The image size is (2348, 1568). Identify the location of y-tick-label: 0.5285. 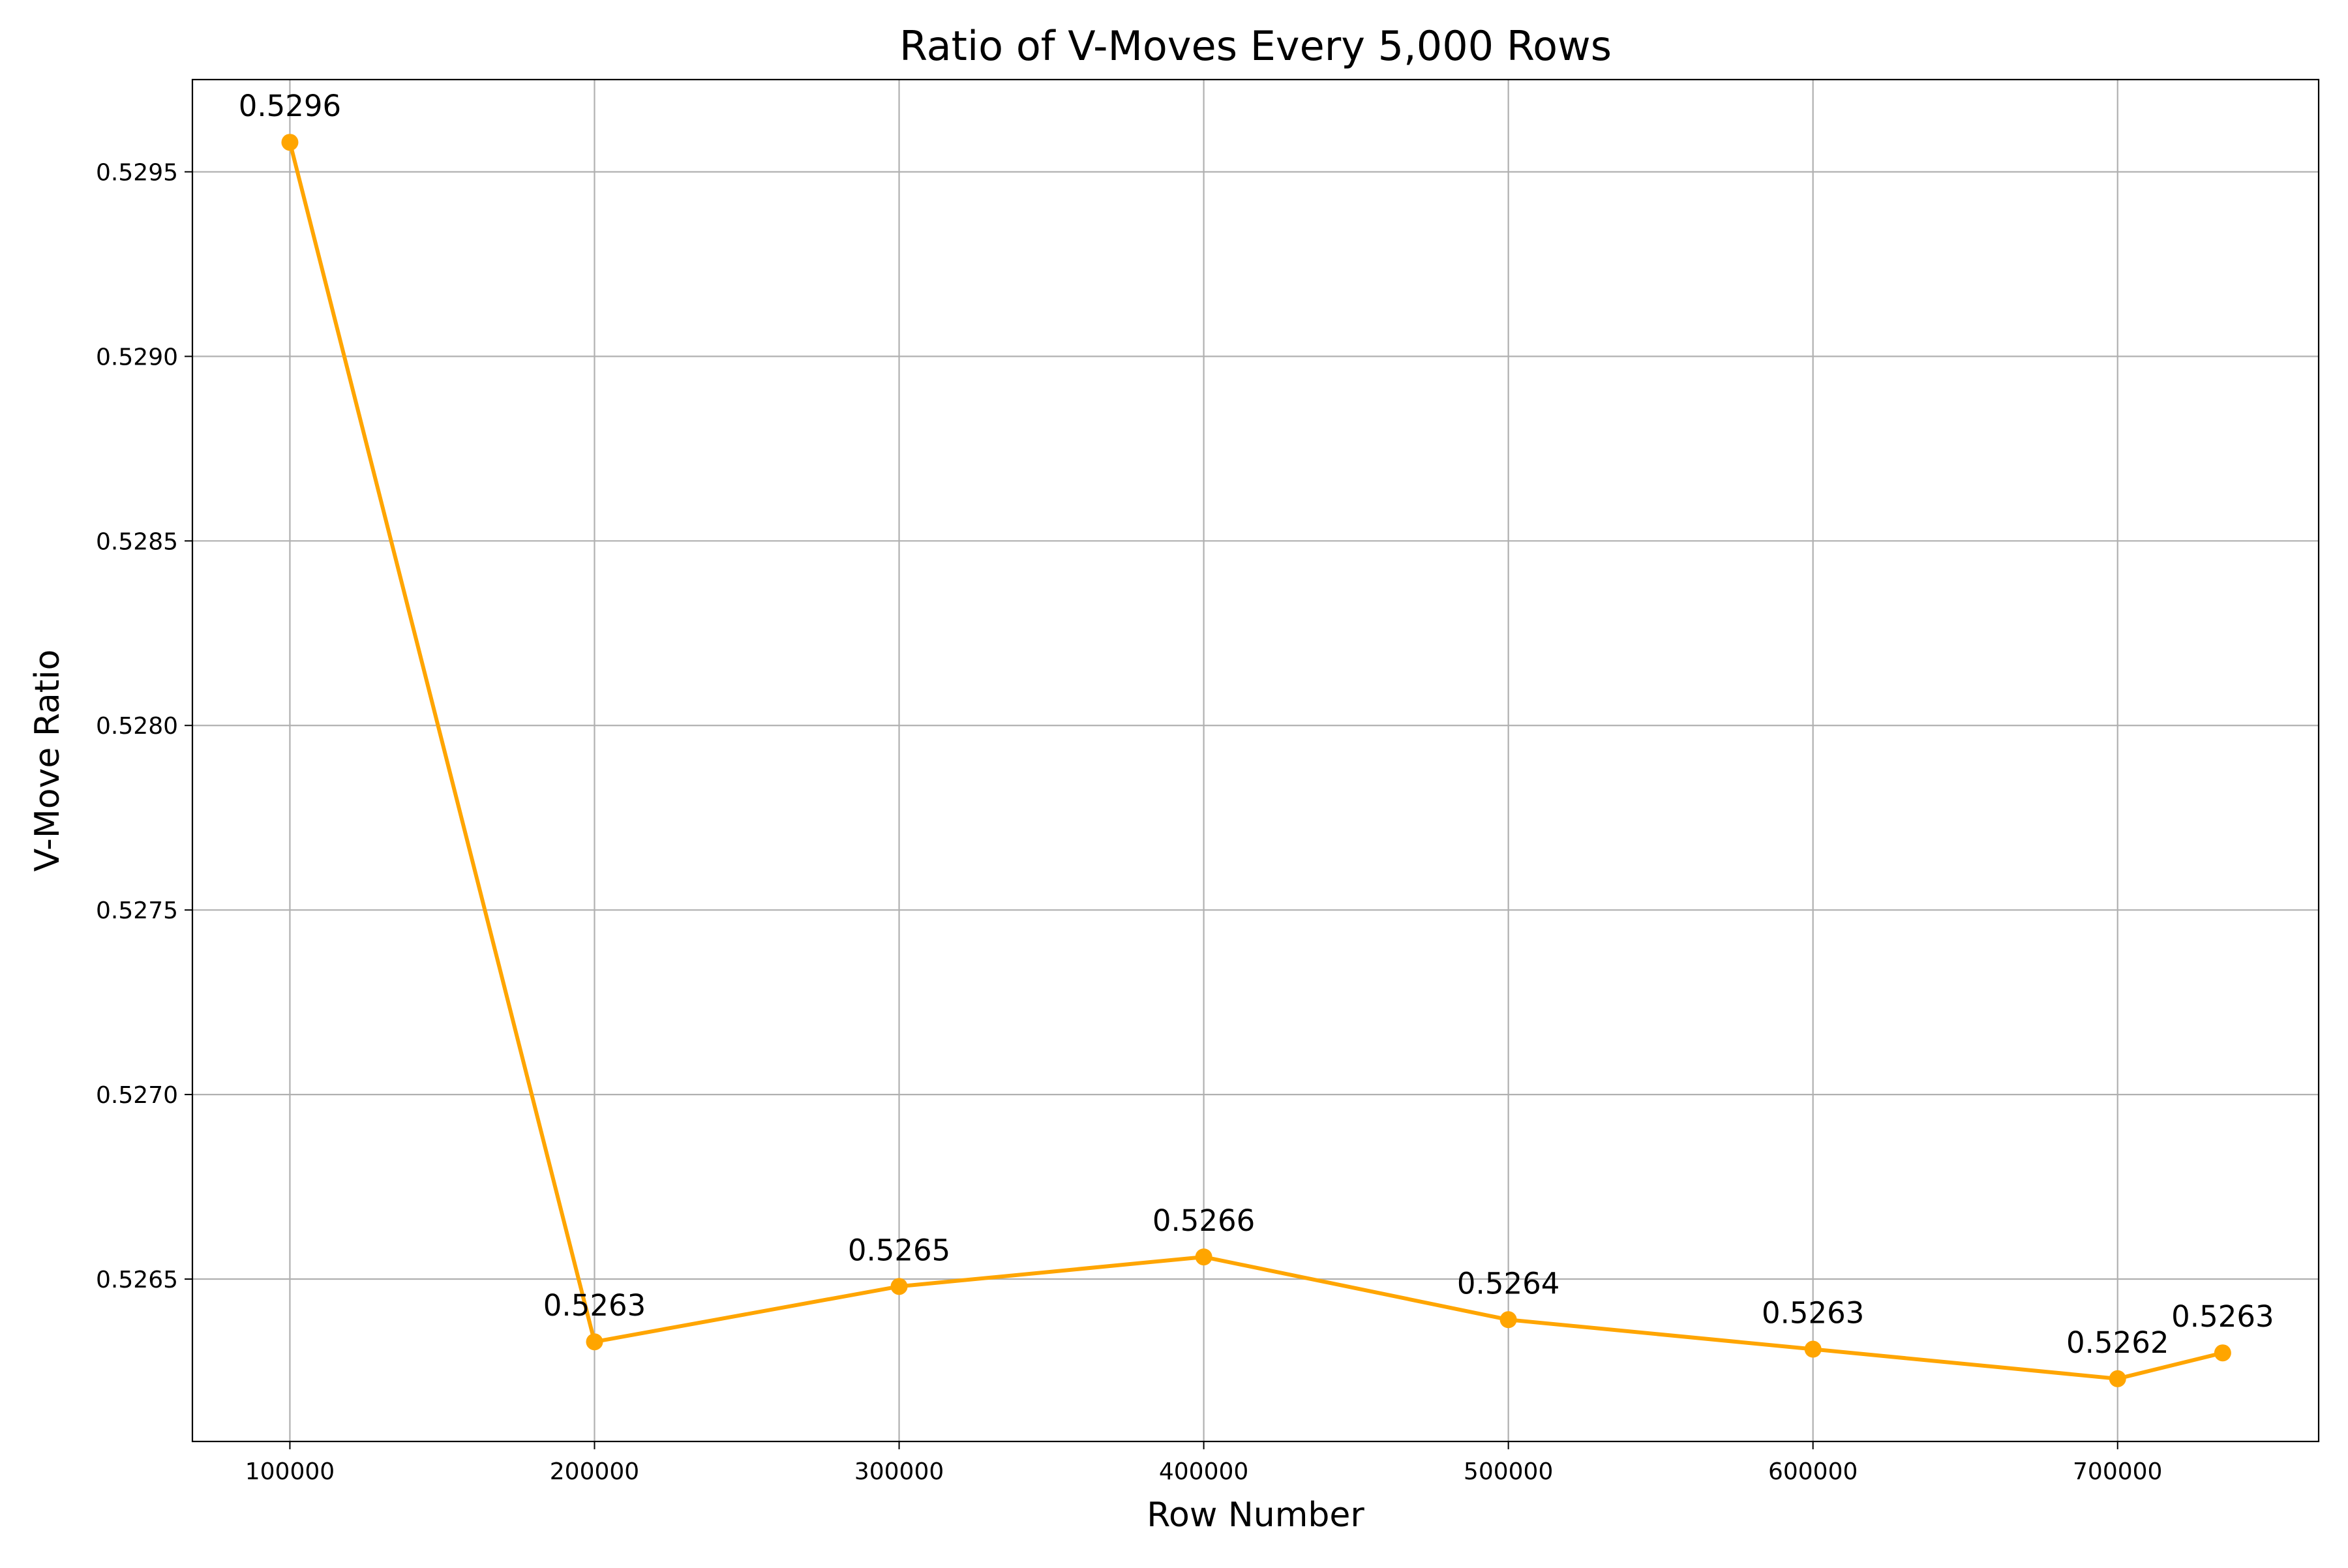
(137, 541).